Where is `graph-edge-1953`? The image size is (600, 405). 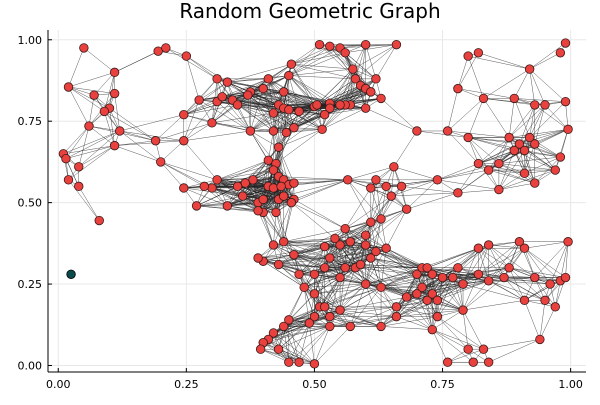
graph-edge-1953 is located at coordinates (540, 160).